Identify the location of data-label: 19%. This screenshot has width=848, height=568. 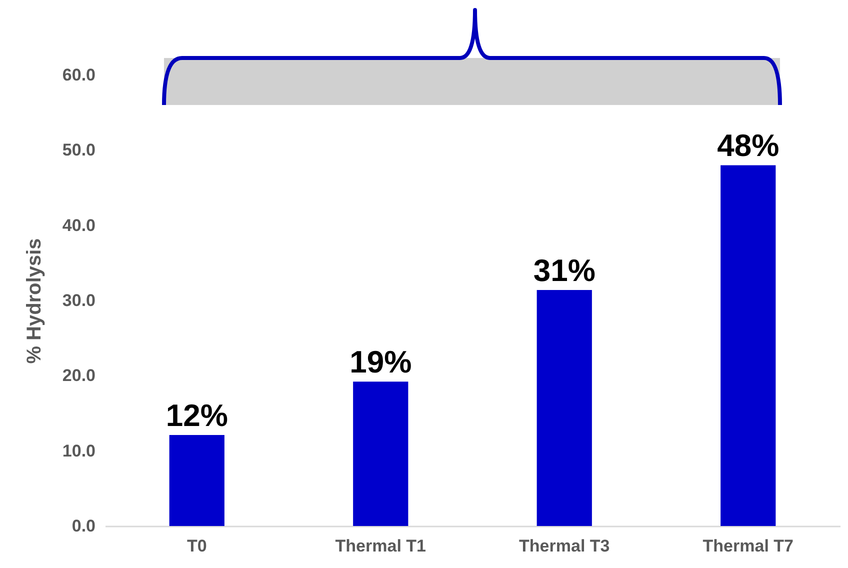
(381, 362).